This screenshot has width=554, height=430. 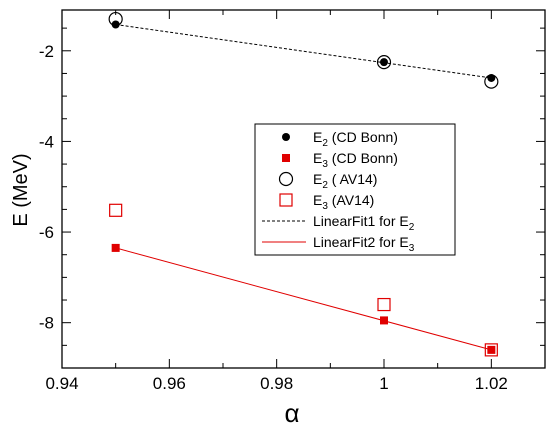 I want to click on x-axis-title: α, so click(x=291, y=413).